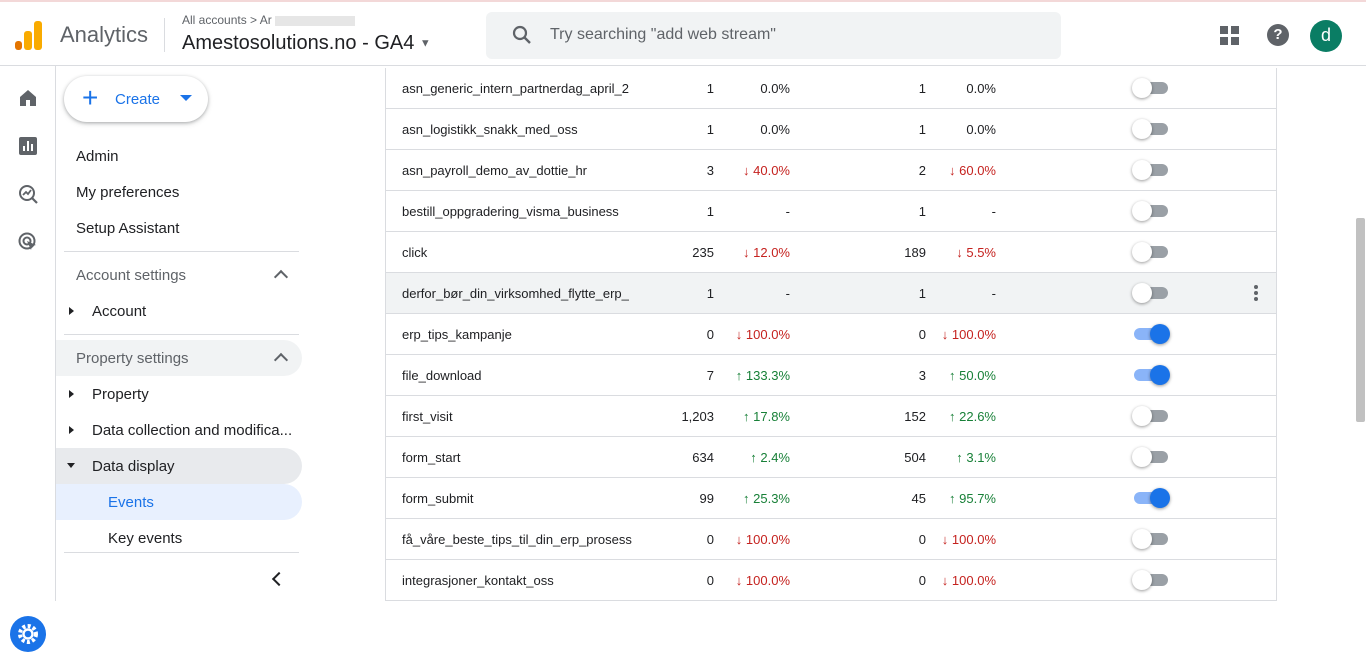 Image resolution: width=1366 pixels, height=657 pixels. What do you see at coordinates (457, 334) in the screenshot?
I see `event-name: erp_tips_kampanje` at bounding box center [457, 334].